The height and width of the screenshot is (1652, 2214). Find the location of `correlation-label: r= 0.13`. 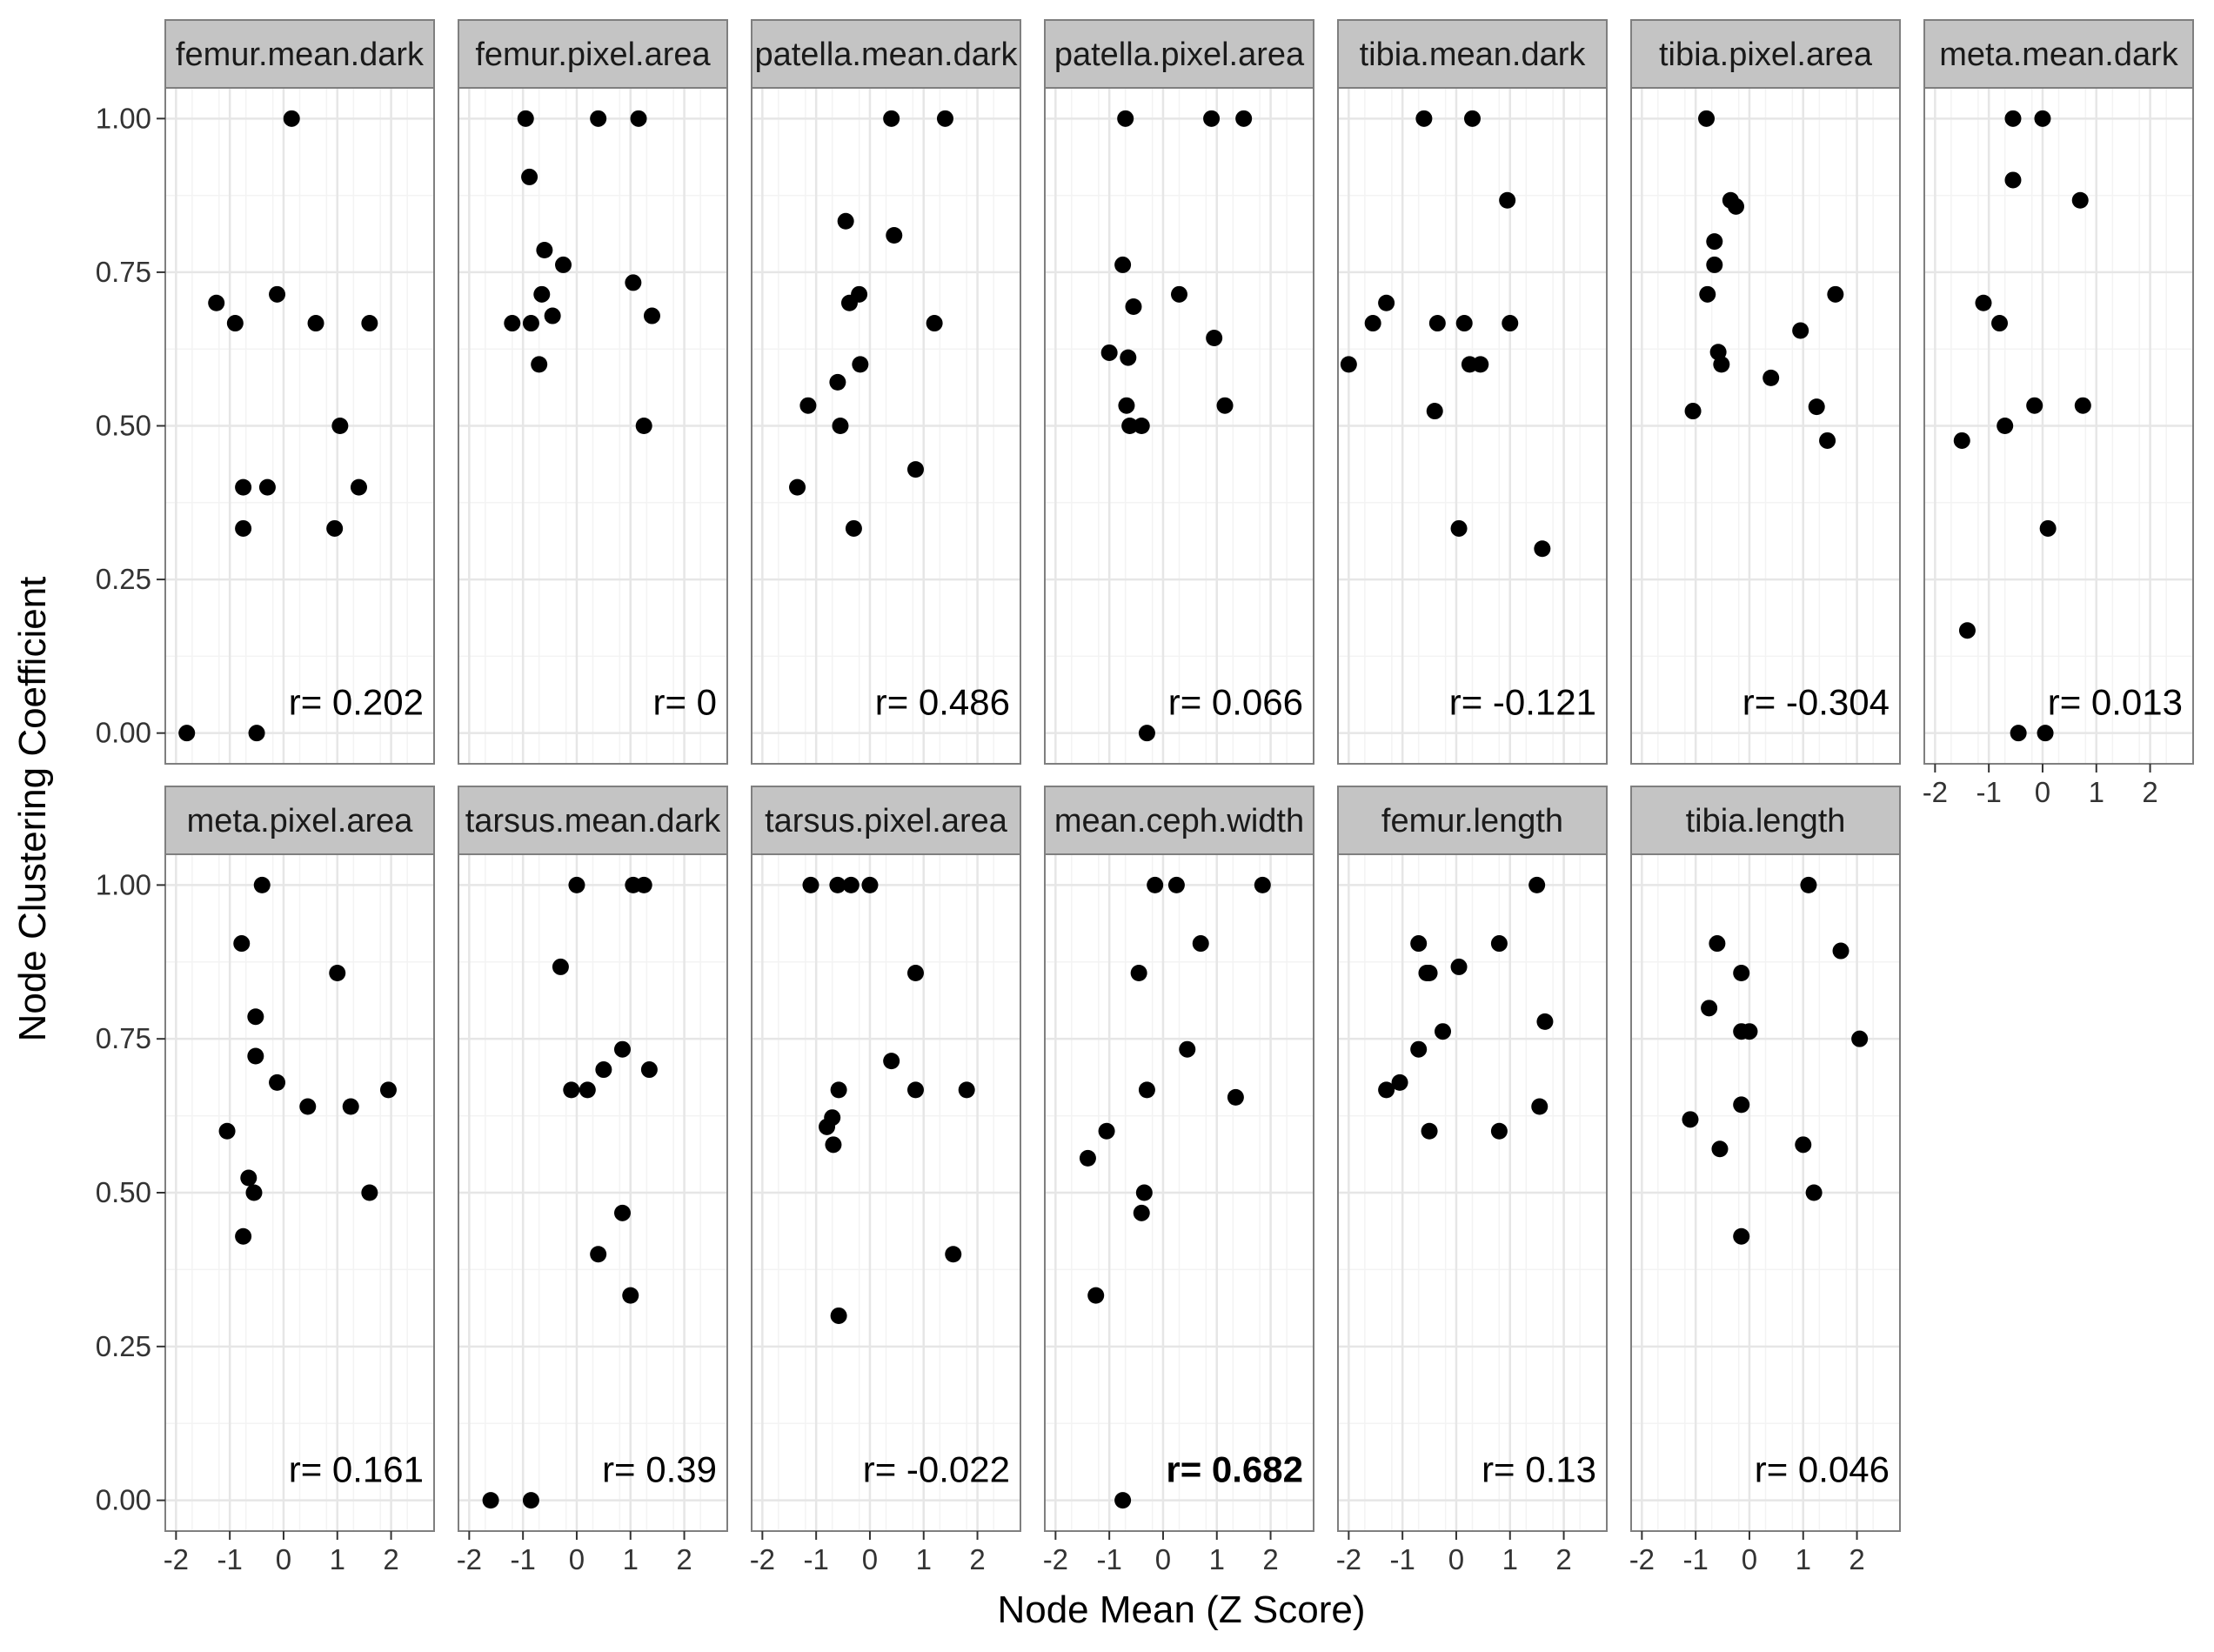

correlation-label: r= 0.13 is located at coordinates (1539, 1468).